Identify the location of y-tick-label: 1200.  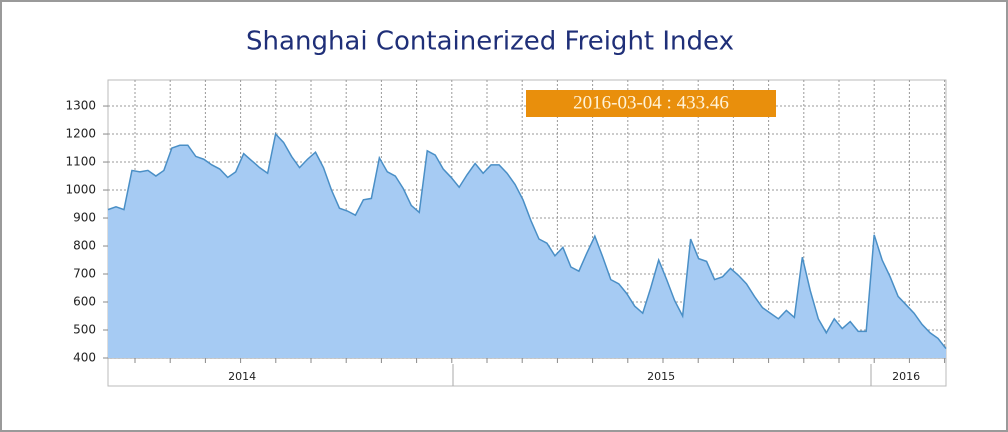
(80, 134).